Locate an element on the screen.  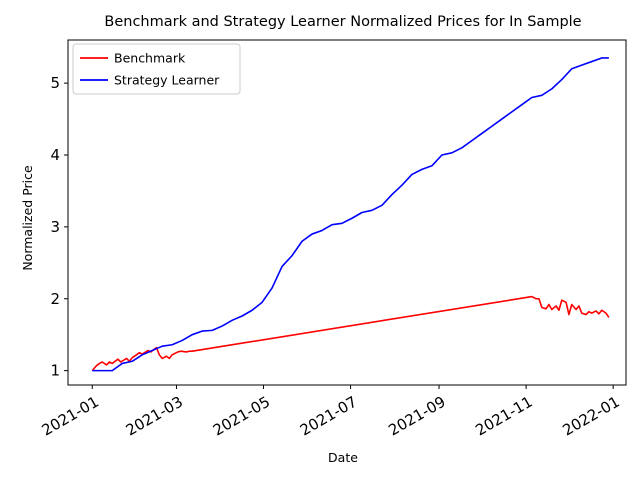
legend: Benchmark Strategy Learner is located at coordinates (156, 69).